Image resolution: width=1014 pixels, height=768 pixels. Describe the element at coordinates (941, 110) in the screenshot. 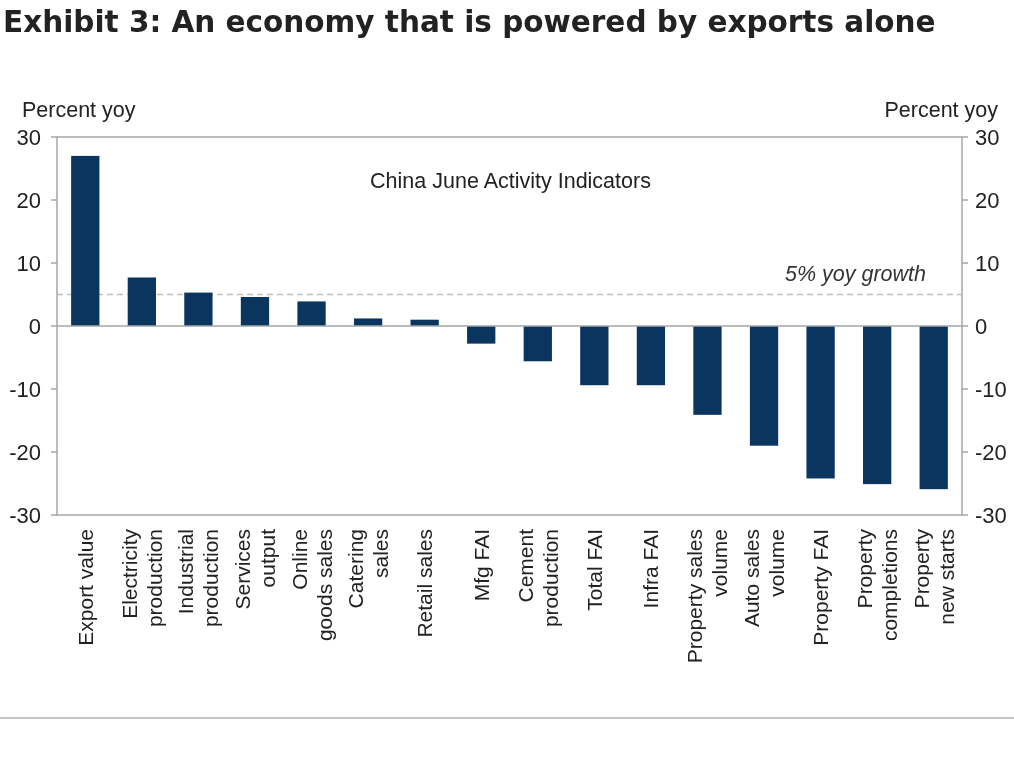

I see `y2-axis-title: Percent yoy` at that location.